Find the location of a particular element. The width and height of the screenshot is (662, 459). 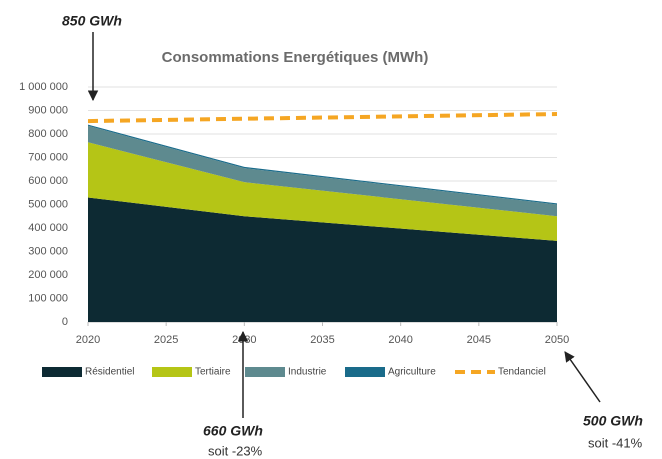

y-tick-label: 300 000 is located at coordinates (48, 251).